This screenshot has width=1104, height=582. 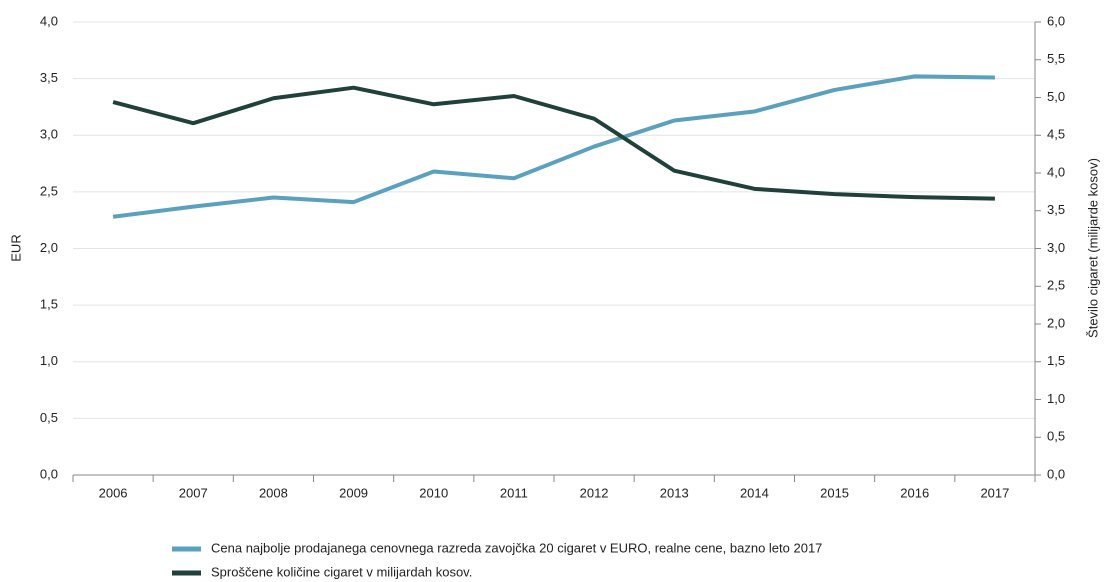 What do you see at coordinates (193, 492) in the screenshot?
I see `x-tick-label: 2007` at bounding box center [193, 492].